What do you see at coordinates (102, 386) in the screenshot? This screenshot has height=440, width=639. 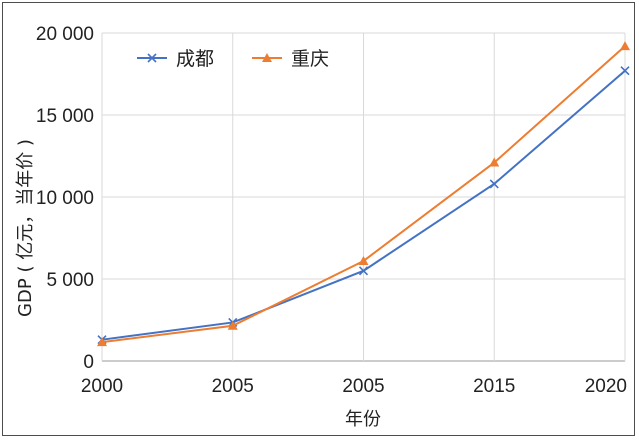 I see `x-tick-label: 2000` at bounding box center [102, 386].